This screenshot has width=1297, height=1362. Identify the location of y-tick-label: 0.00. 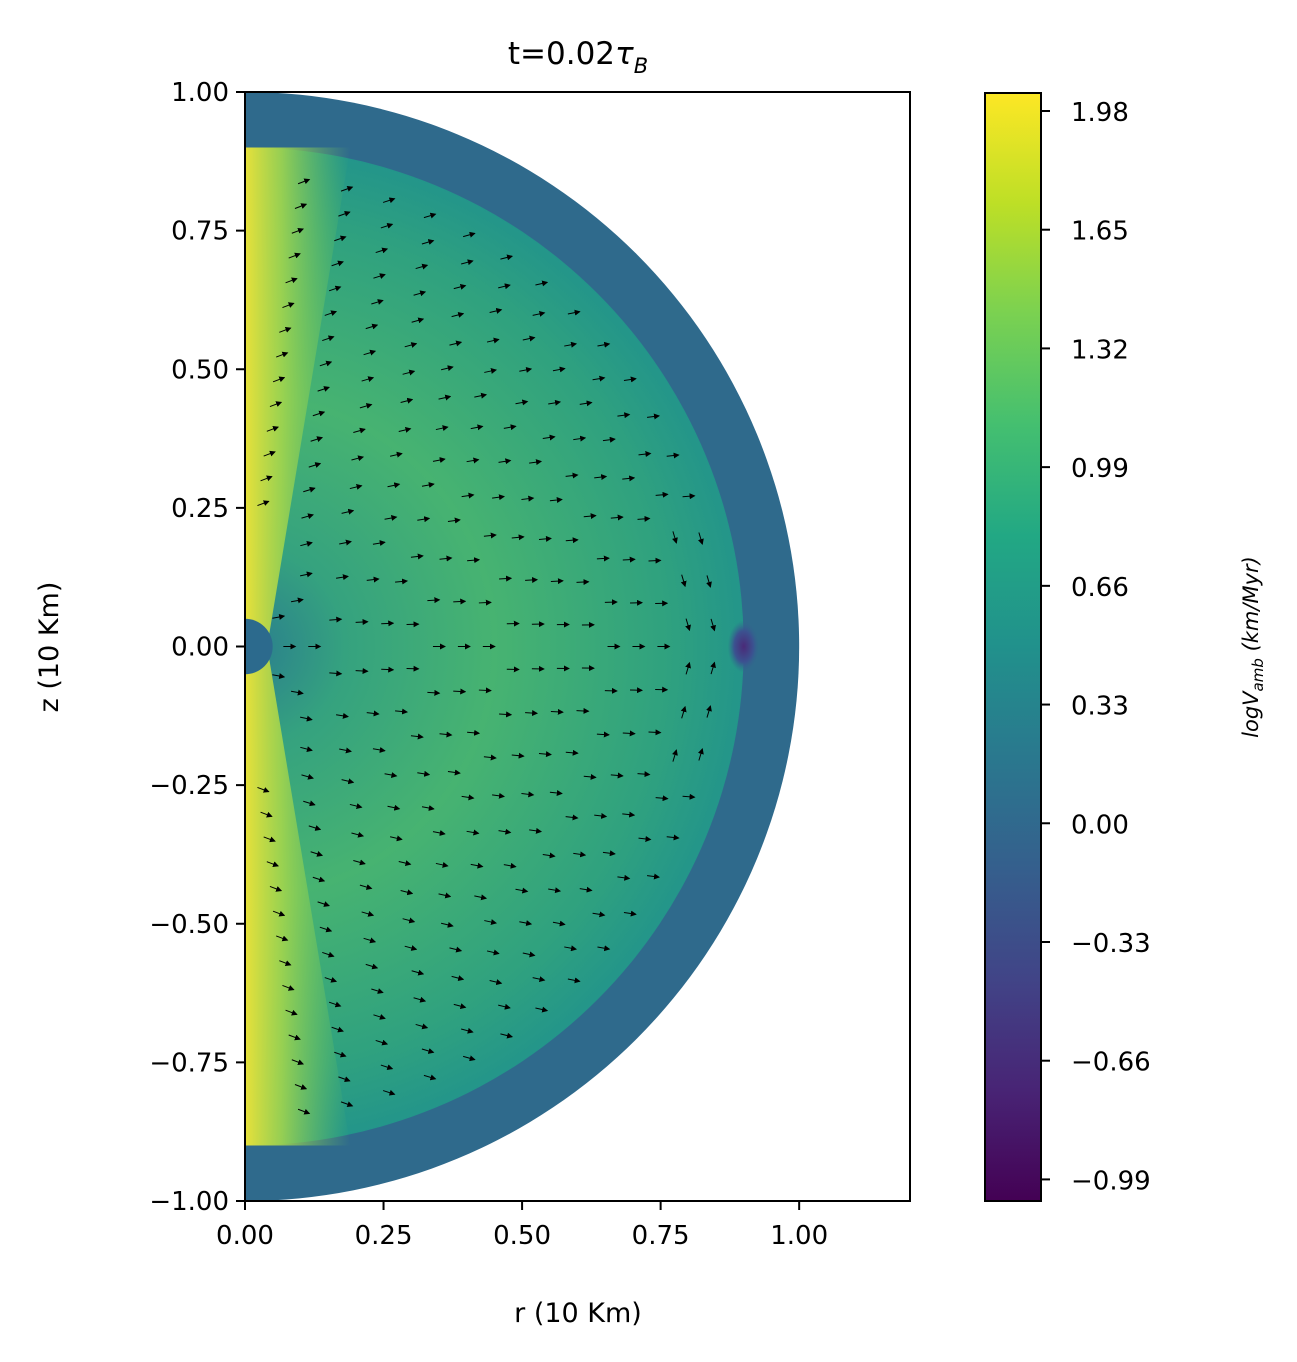
(200, 648).